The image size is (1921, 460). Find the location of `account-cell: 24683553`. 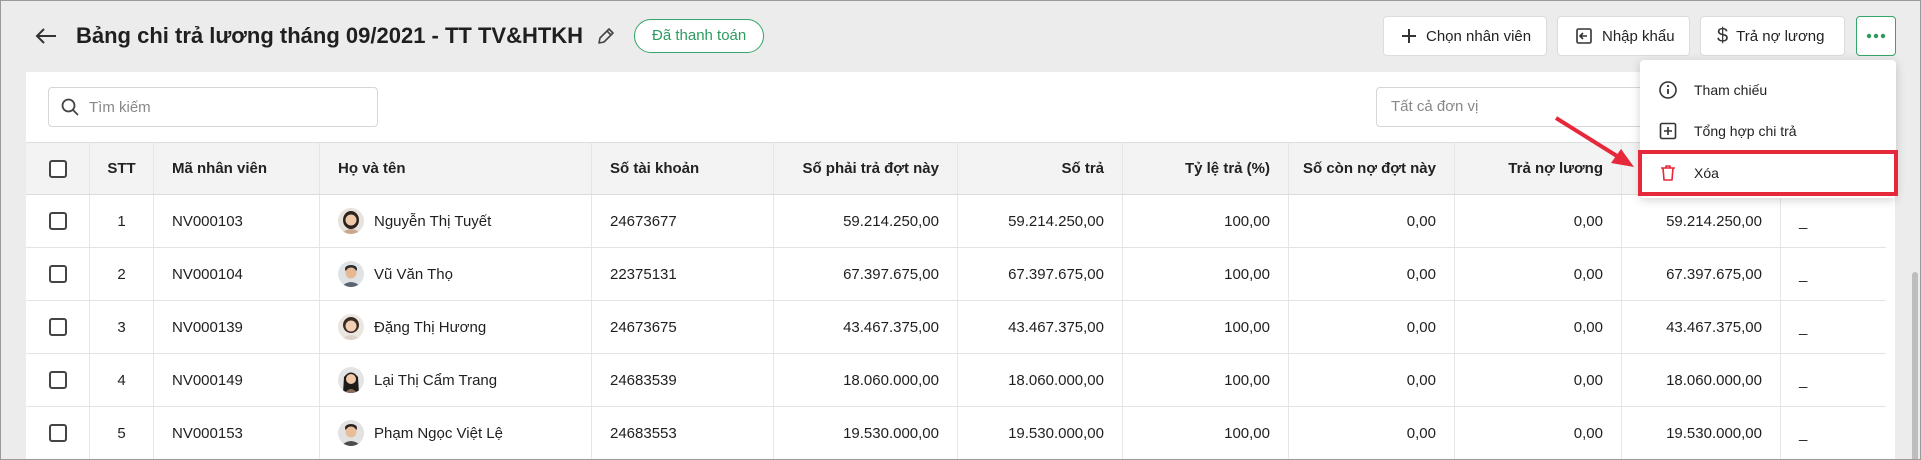

account-cell: 24683553 is located at coordinates (683, 433).